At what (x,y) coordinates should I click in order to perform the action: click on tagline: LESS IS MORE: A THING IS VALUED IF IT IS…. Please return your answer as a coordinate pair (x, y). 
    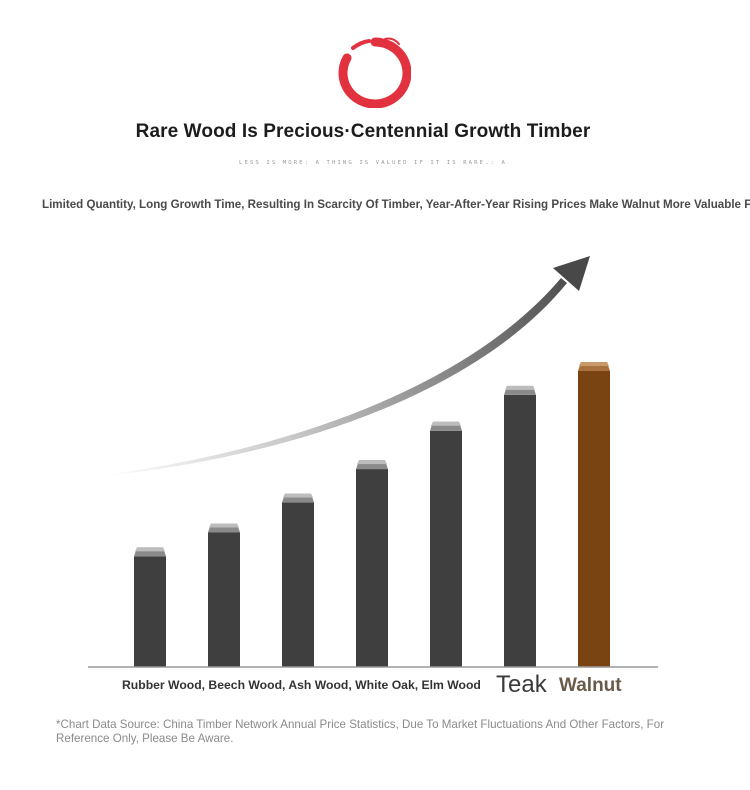
    Looking at the image, I should click on (373, 163).